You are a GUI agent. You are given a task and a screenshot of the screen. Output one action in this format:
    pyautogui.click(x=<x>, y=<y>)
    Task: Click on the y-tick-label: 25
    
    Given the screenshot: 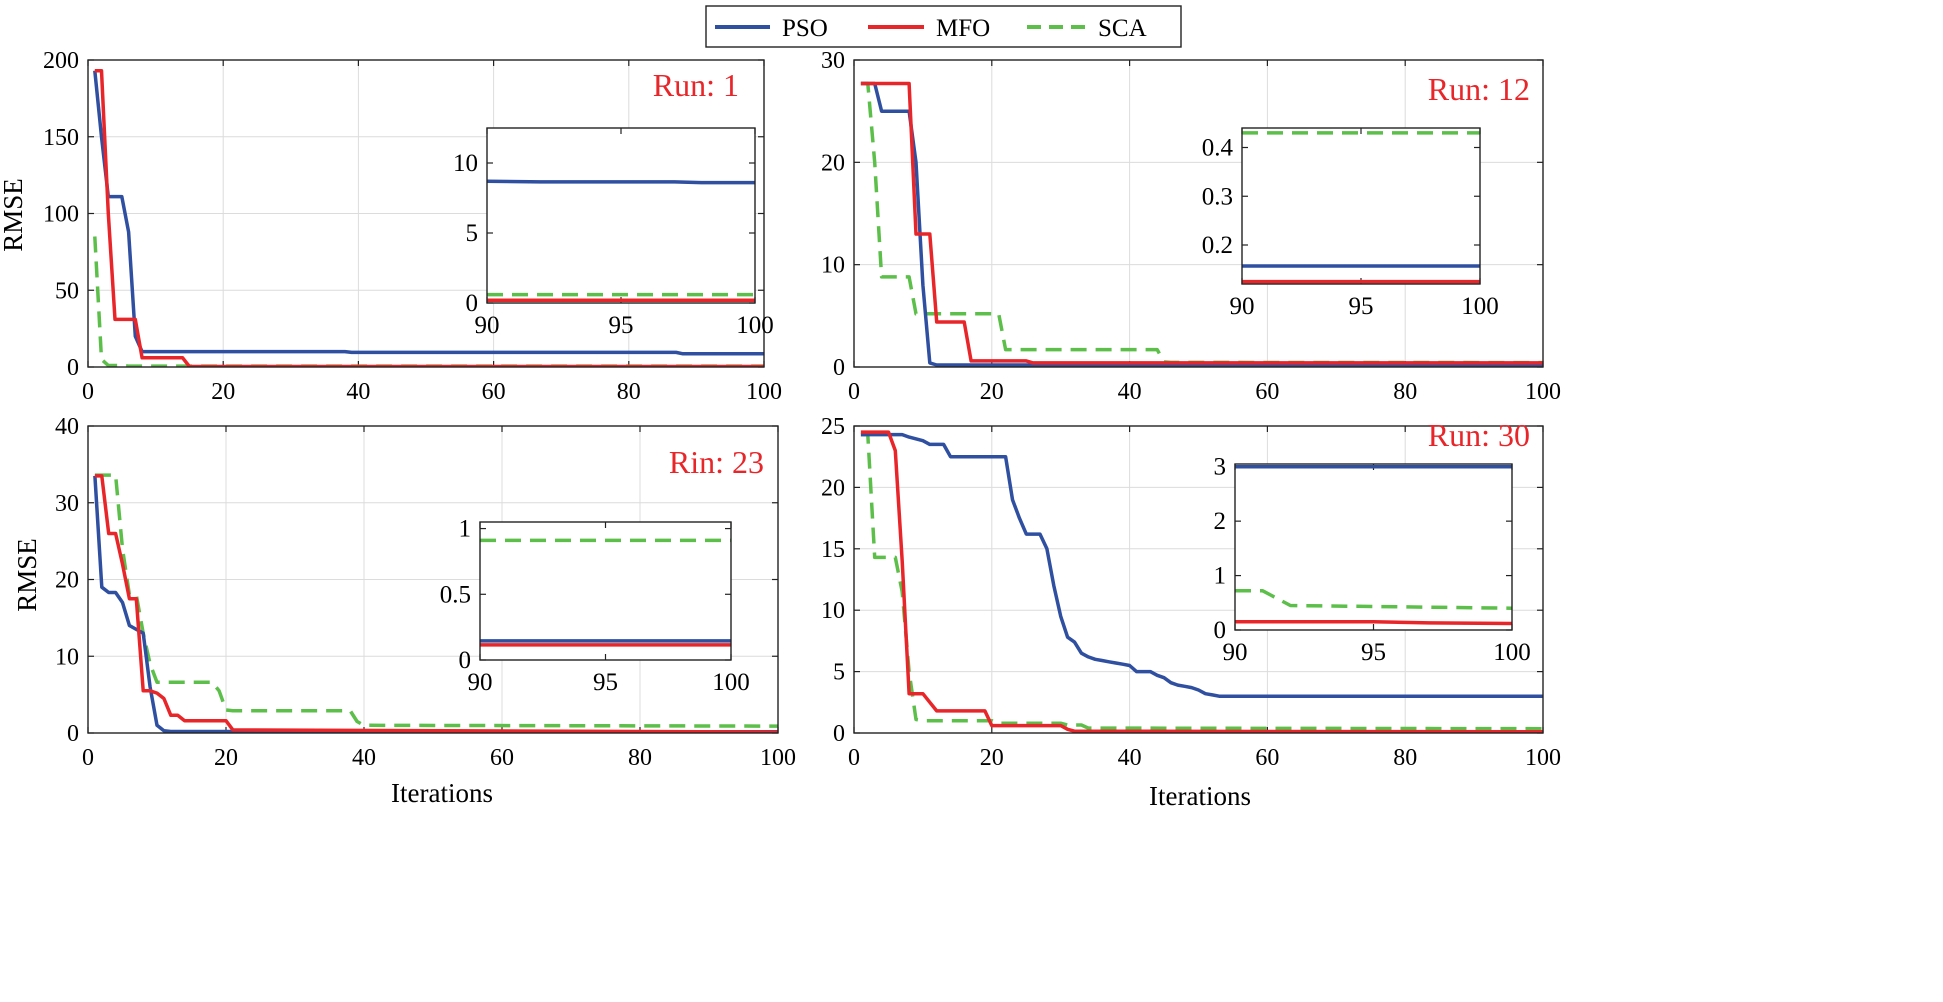 What is the action you would take?
    pyautogui.click(x=833, y=427)
    